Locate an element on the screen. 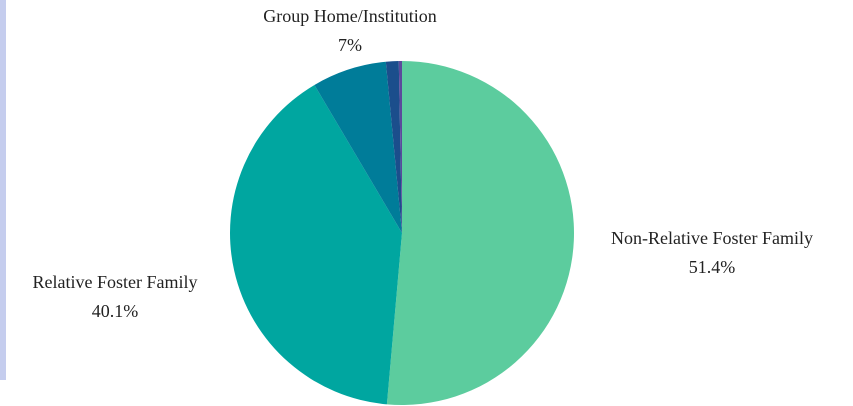 This screenshot has width=853, height=406. slice-value-label: 51.4% is located at coordinates (712, 267).